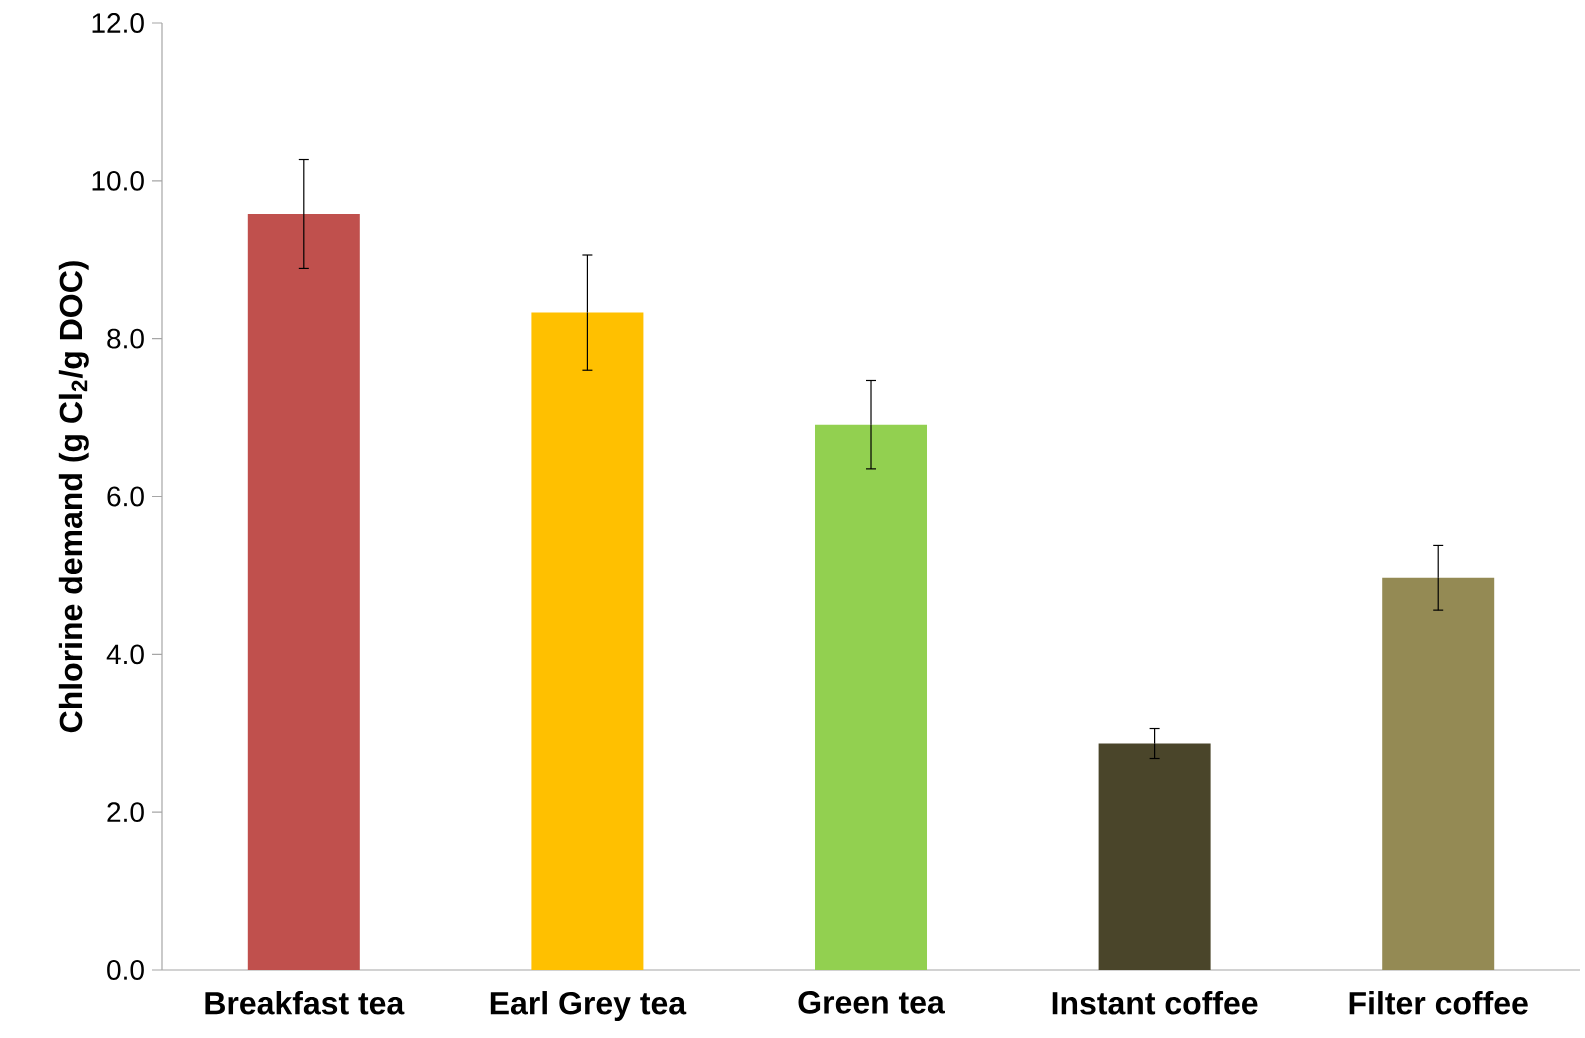  I want to click on y-tick-label: 2.0, so click(125, 812).